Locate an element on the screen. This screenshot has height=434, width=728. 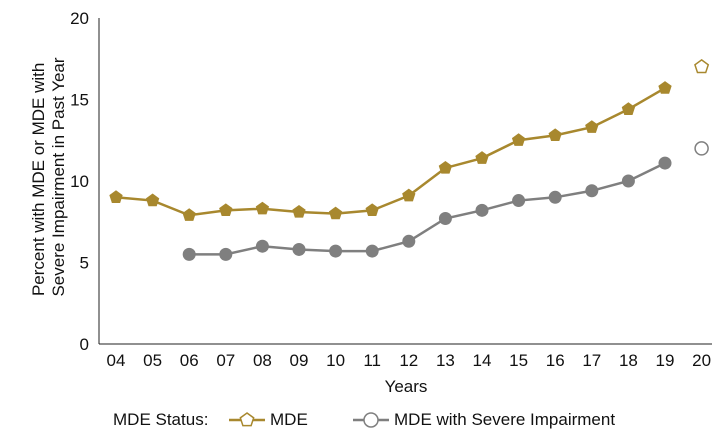
y-axis-title-line-2: Severe Impairment in Past Year is located at coordinates (58, 176).